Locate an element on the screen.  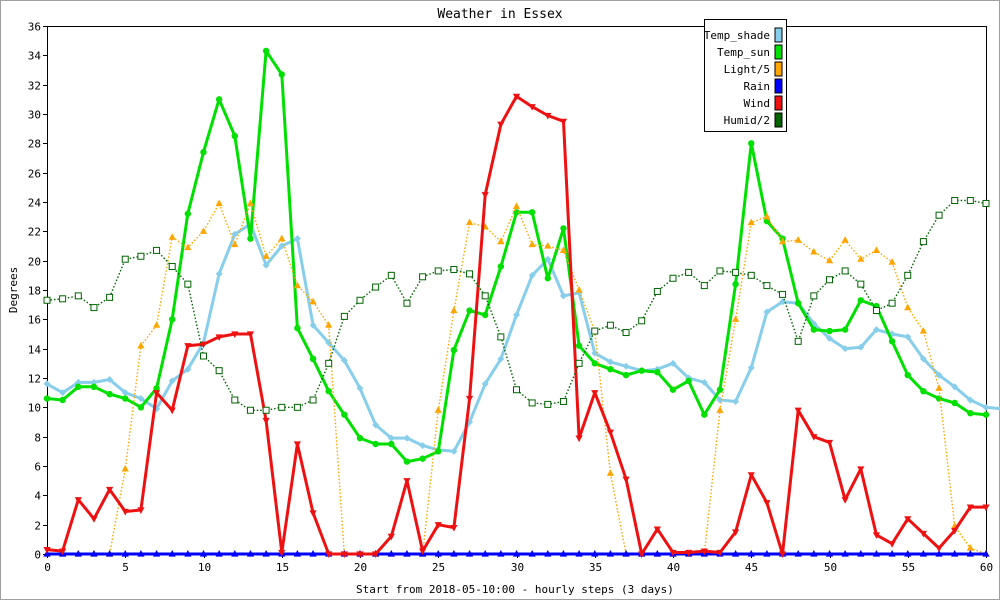
y-tick-label: 28 is located at coordinates (34, 144).